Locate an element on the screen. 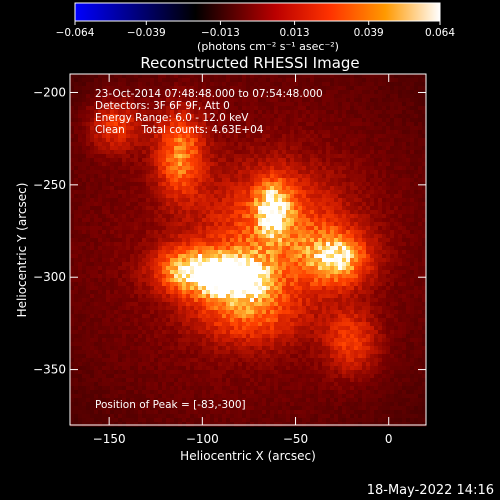 This screenshot has width=500, height=500. colorbar-tick-label: 0.013 is located at coordinates (295, 33).